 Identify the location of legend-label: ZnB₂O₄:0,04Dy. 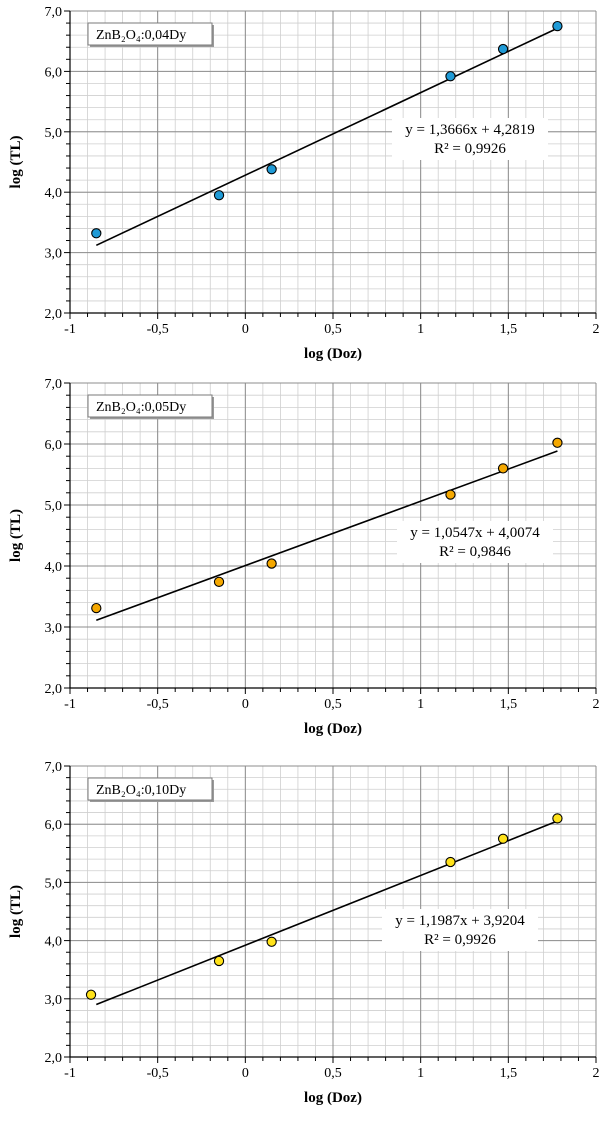
(141, 35).